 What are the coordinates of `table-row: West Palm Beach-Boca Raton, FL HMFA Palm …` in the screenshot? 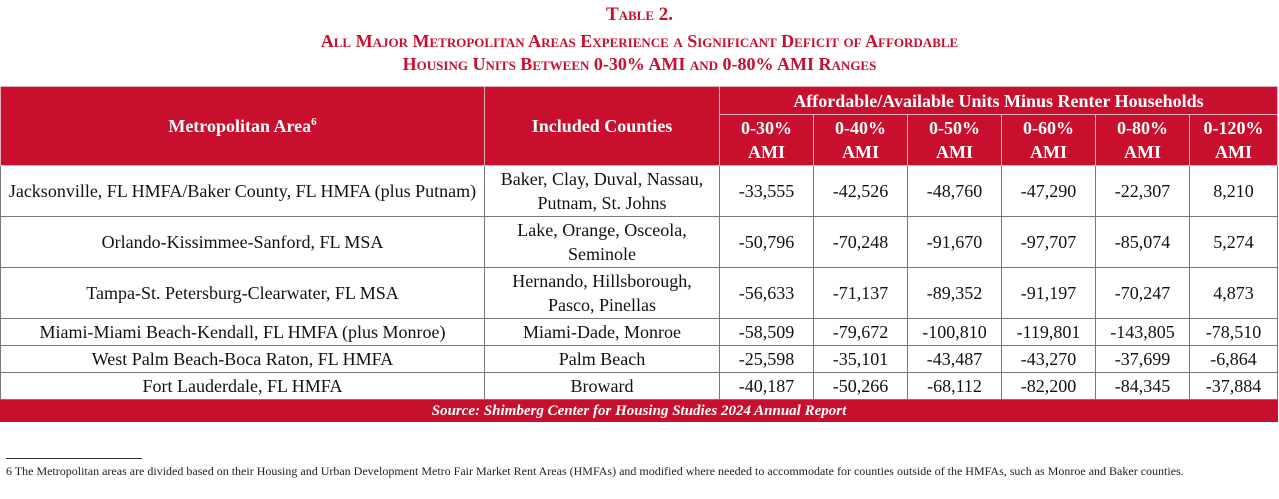 It's located at (639, 359).